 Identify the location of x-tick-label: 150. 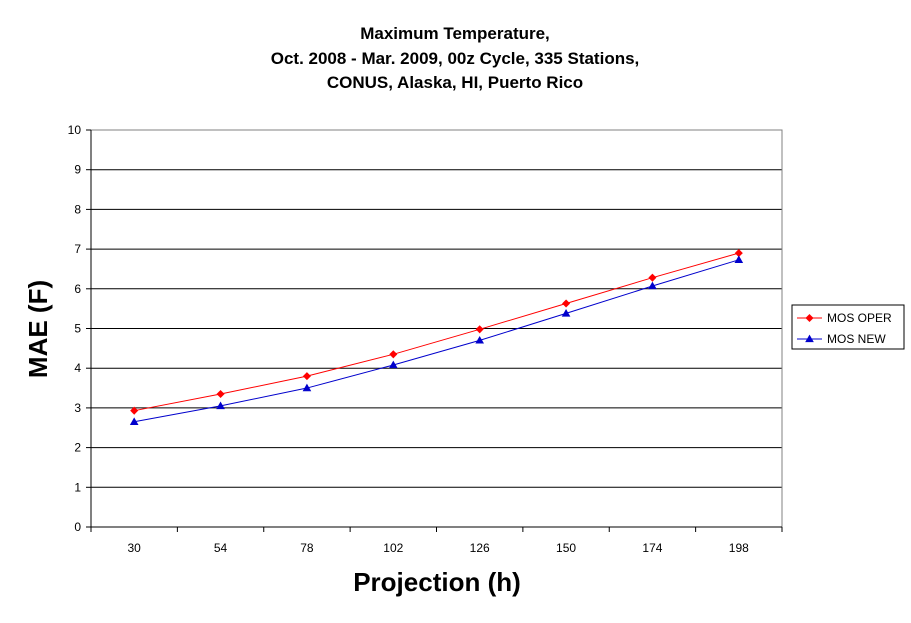
(566, 548).